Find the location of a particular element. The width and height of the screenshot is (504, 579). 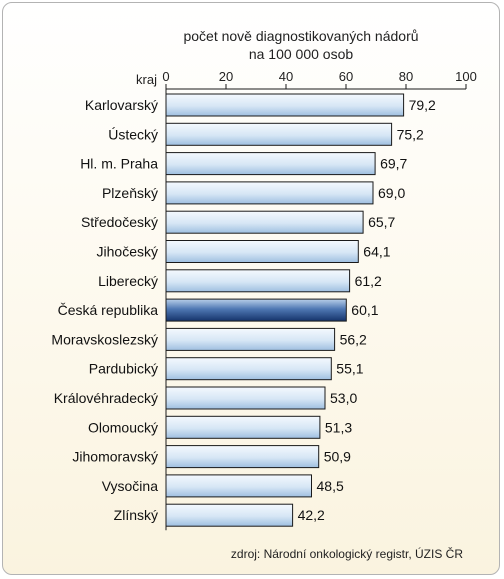

category-label: Plzeňský is located at coordinates (130, 193).